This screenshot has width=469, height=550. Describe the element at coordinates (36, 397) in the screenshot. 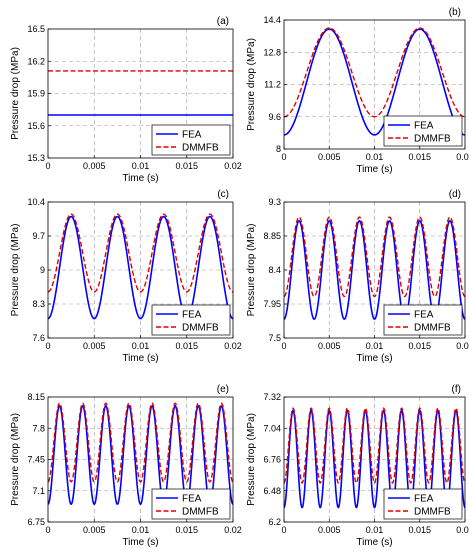

I see `y-tick-label: 8.15` at that location.